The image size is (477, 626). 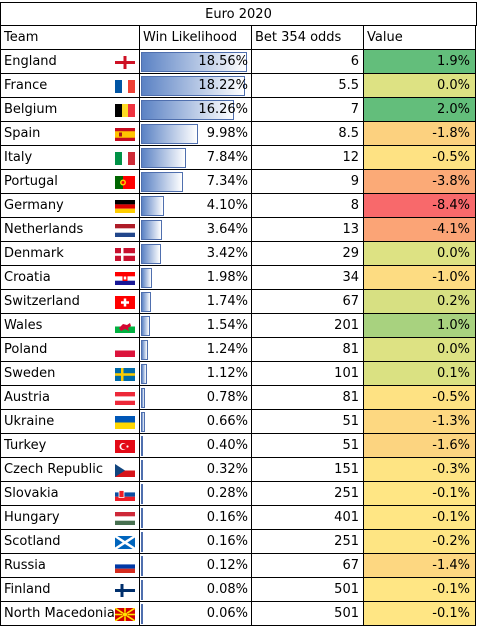 I want to click on team-cell: Germany, so click(x=70, y=206).